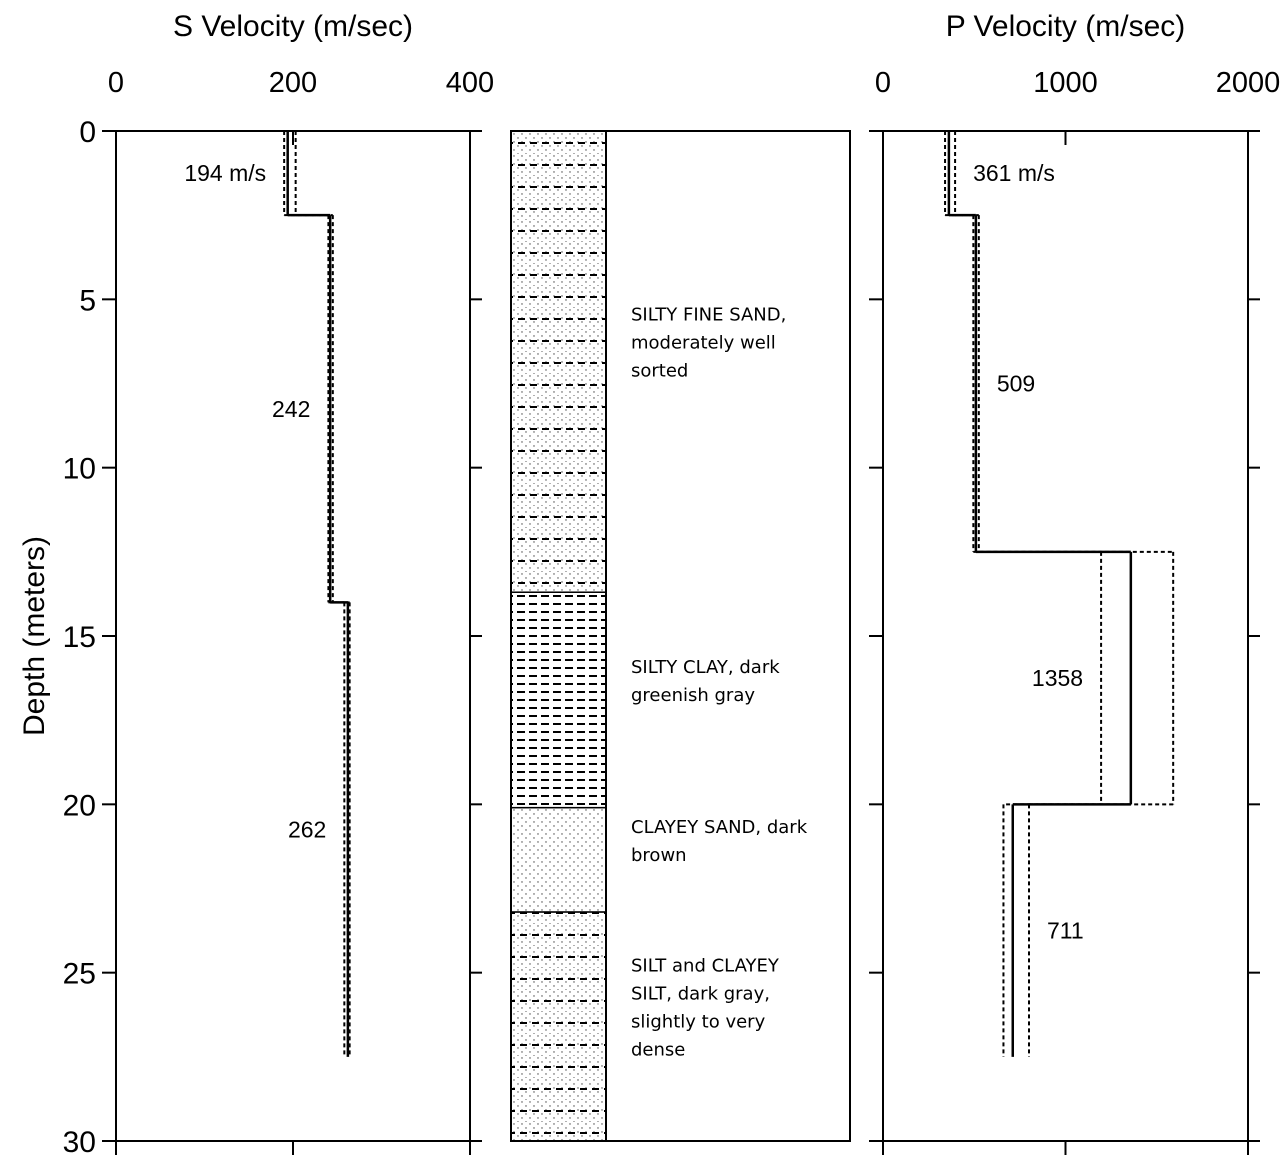 The width and height of the screenshot is (1288, 1160). What do you see at coordinates (307, 830) in the screenshot?
I see `value-label: 262` at bounding box center [307, 830].